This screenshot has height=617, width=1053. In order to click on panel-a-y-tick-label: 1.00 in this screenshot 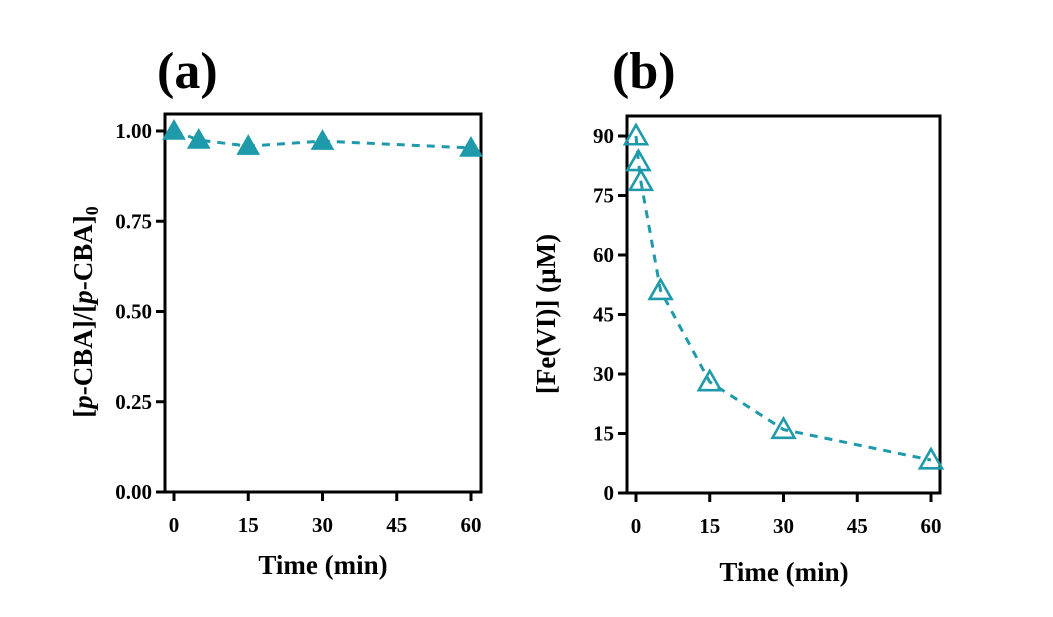, I will do `click(133, 131)`.